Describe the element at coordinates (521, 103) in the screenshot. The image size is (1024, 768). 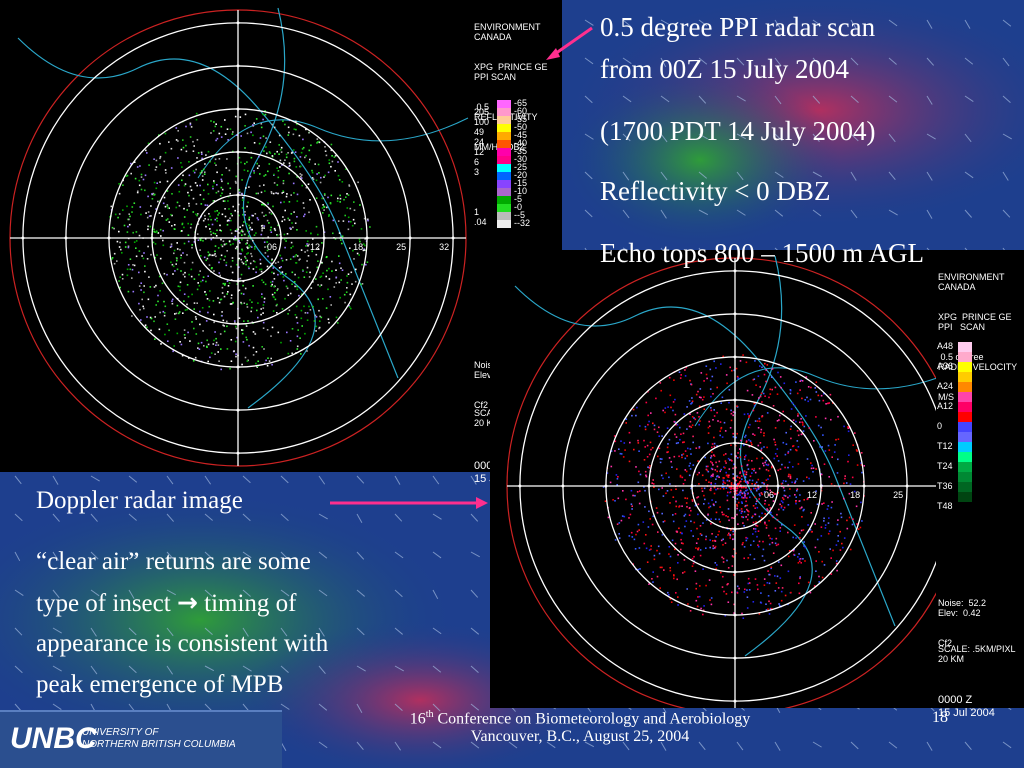
I see `dbz-label: -65` at that location.